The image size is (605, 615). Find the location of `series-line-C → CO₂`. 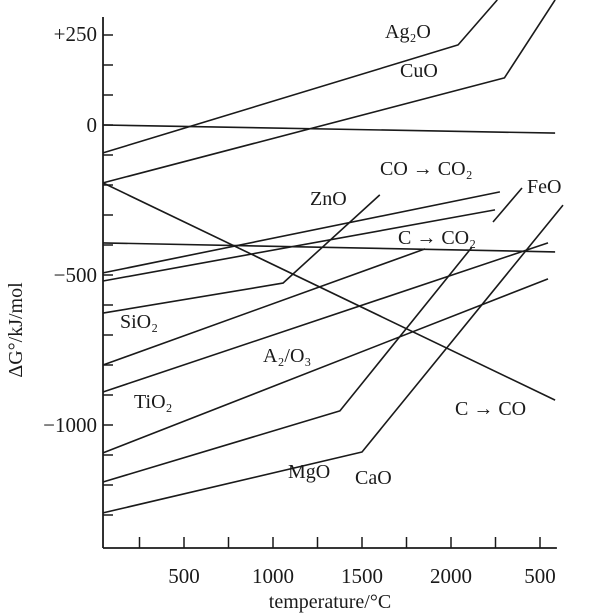

series-line-C → CO₂ is located at coordinates (329, 247).